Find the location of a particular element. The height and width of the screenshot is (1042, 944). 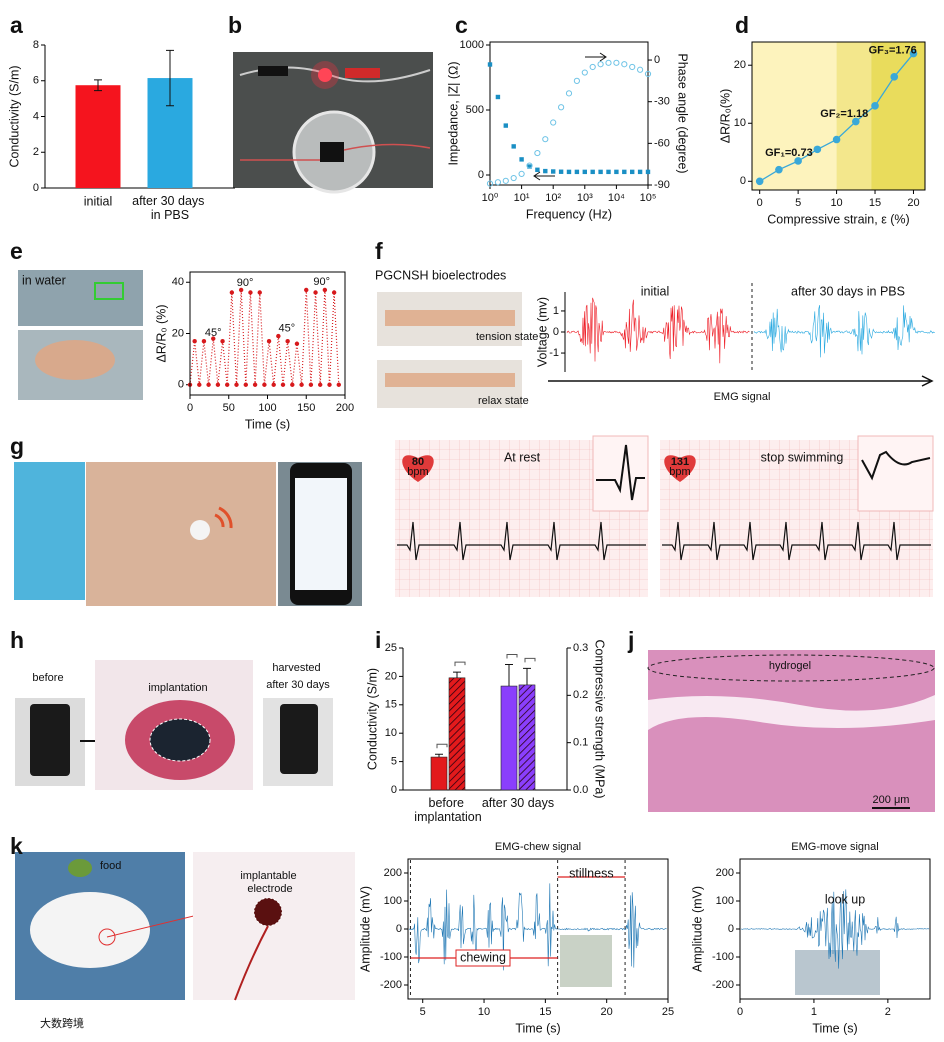

y-tick-label: 8 is located at coordinates (36, 45).